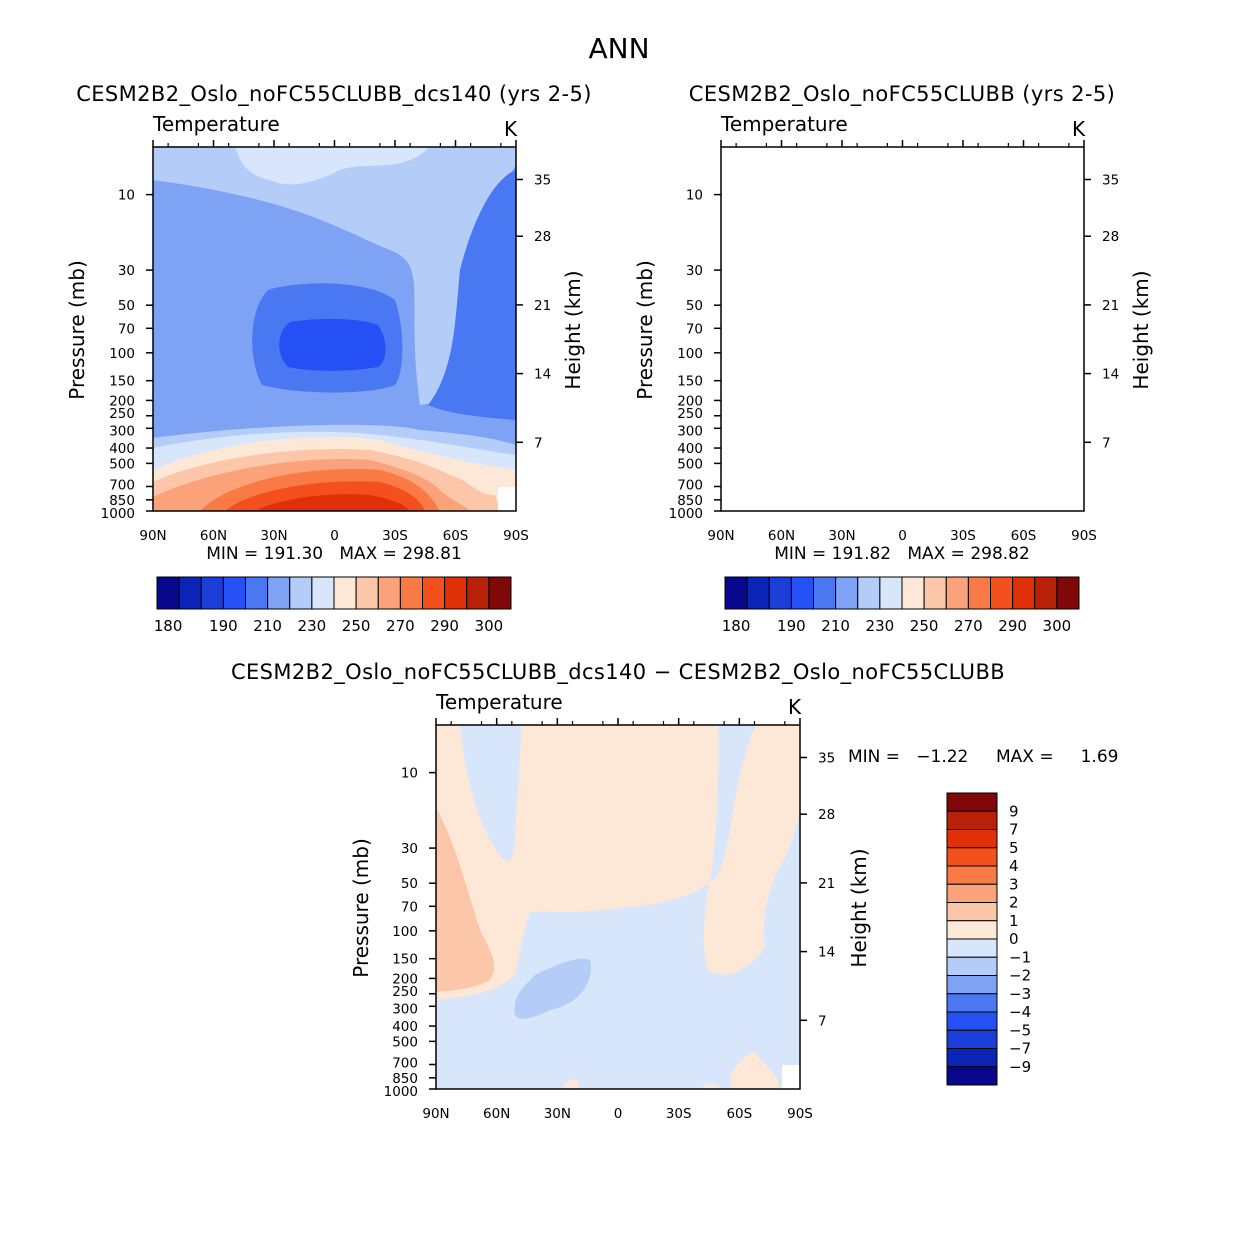  What do you see at coordinates (409, 884) in the screenshot?
I see `y-tick-label: 50` at bounding box center [409, 884].